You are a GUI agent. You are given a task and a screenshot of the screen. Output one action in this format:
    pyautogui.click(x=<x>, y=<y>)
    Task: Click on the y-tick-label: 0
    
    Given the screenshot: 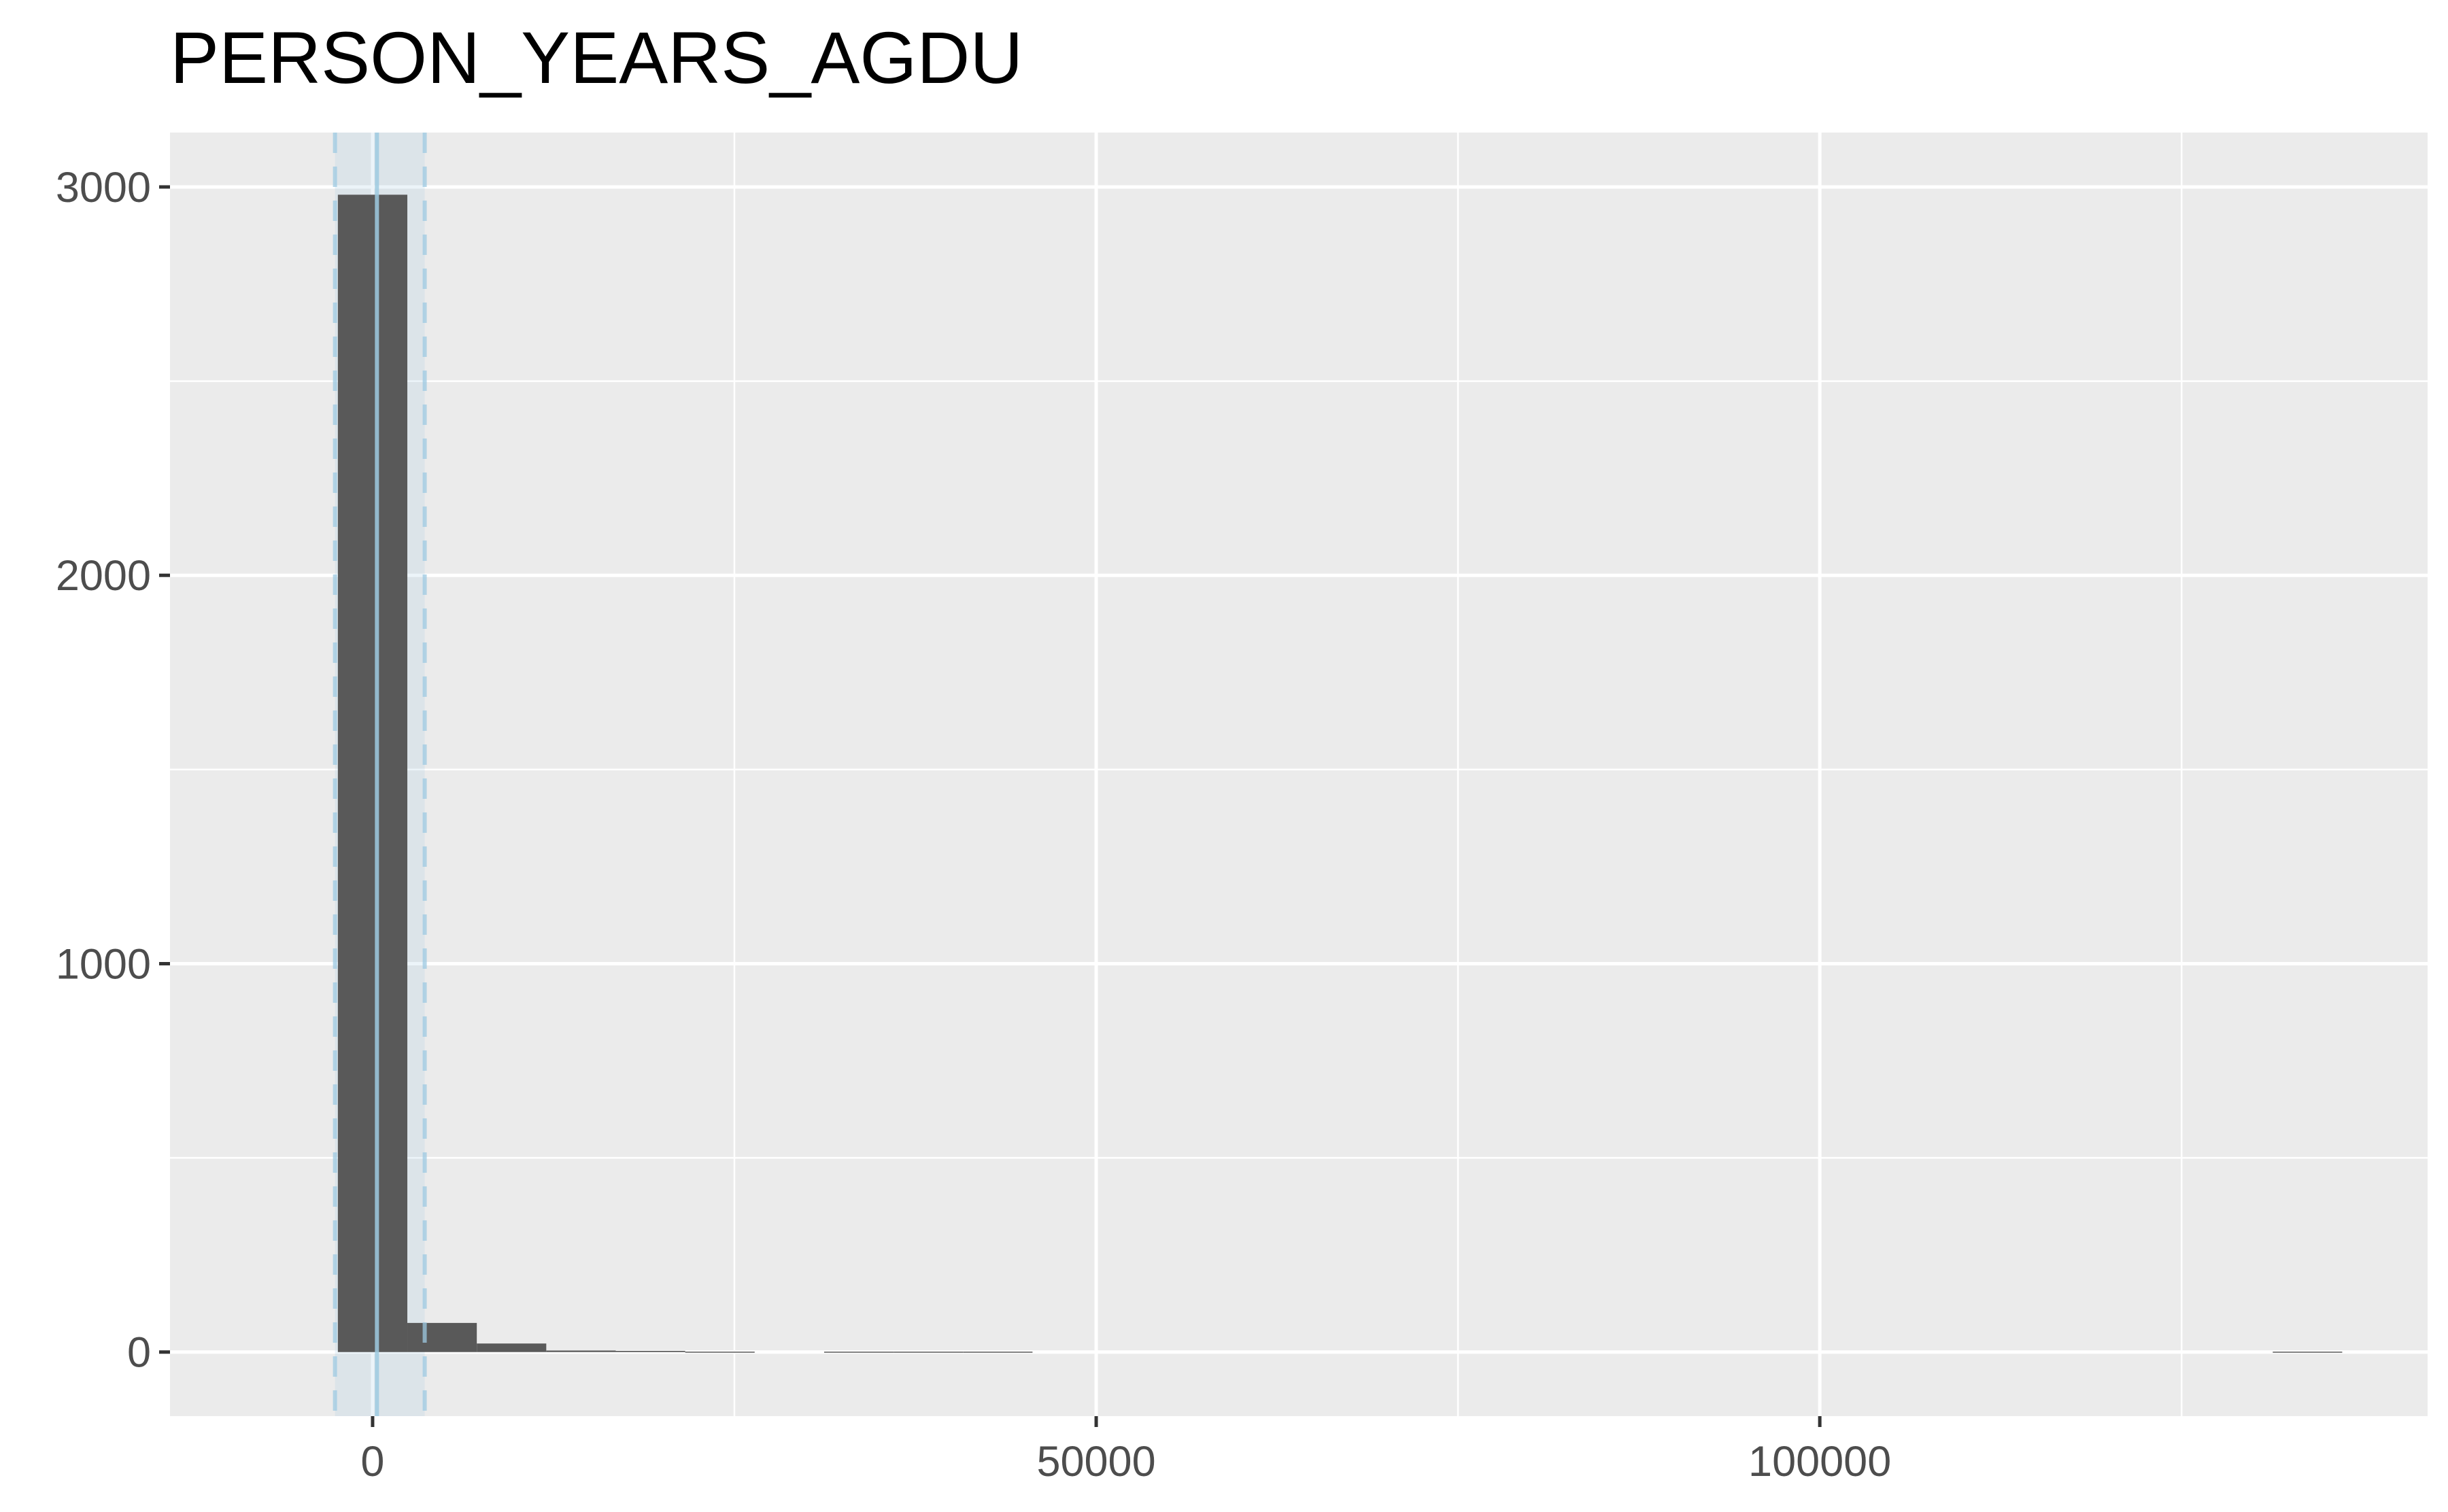 What is the action you would take?
    pyautogui.click(x=139, y=1353)
    